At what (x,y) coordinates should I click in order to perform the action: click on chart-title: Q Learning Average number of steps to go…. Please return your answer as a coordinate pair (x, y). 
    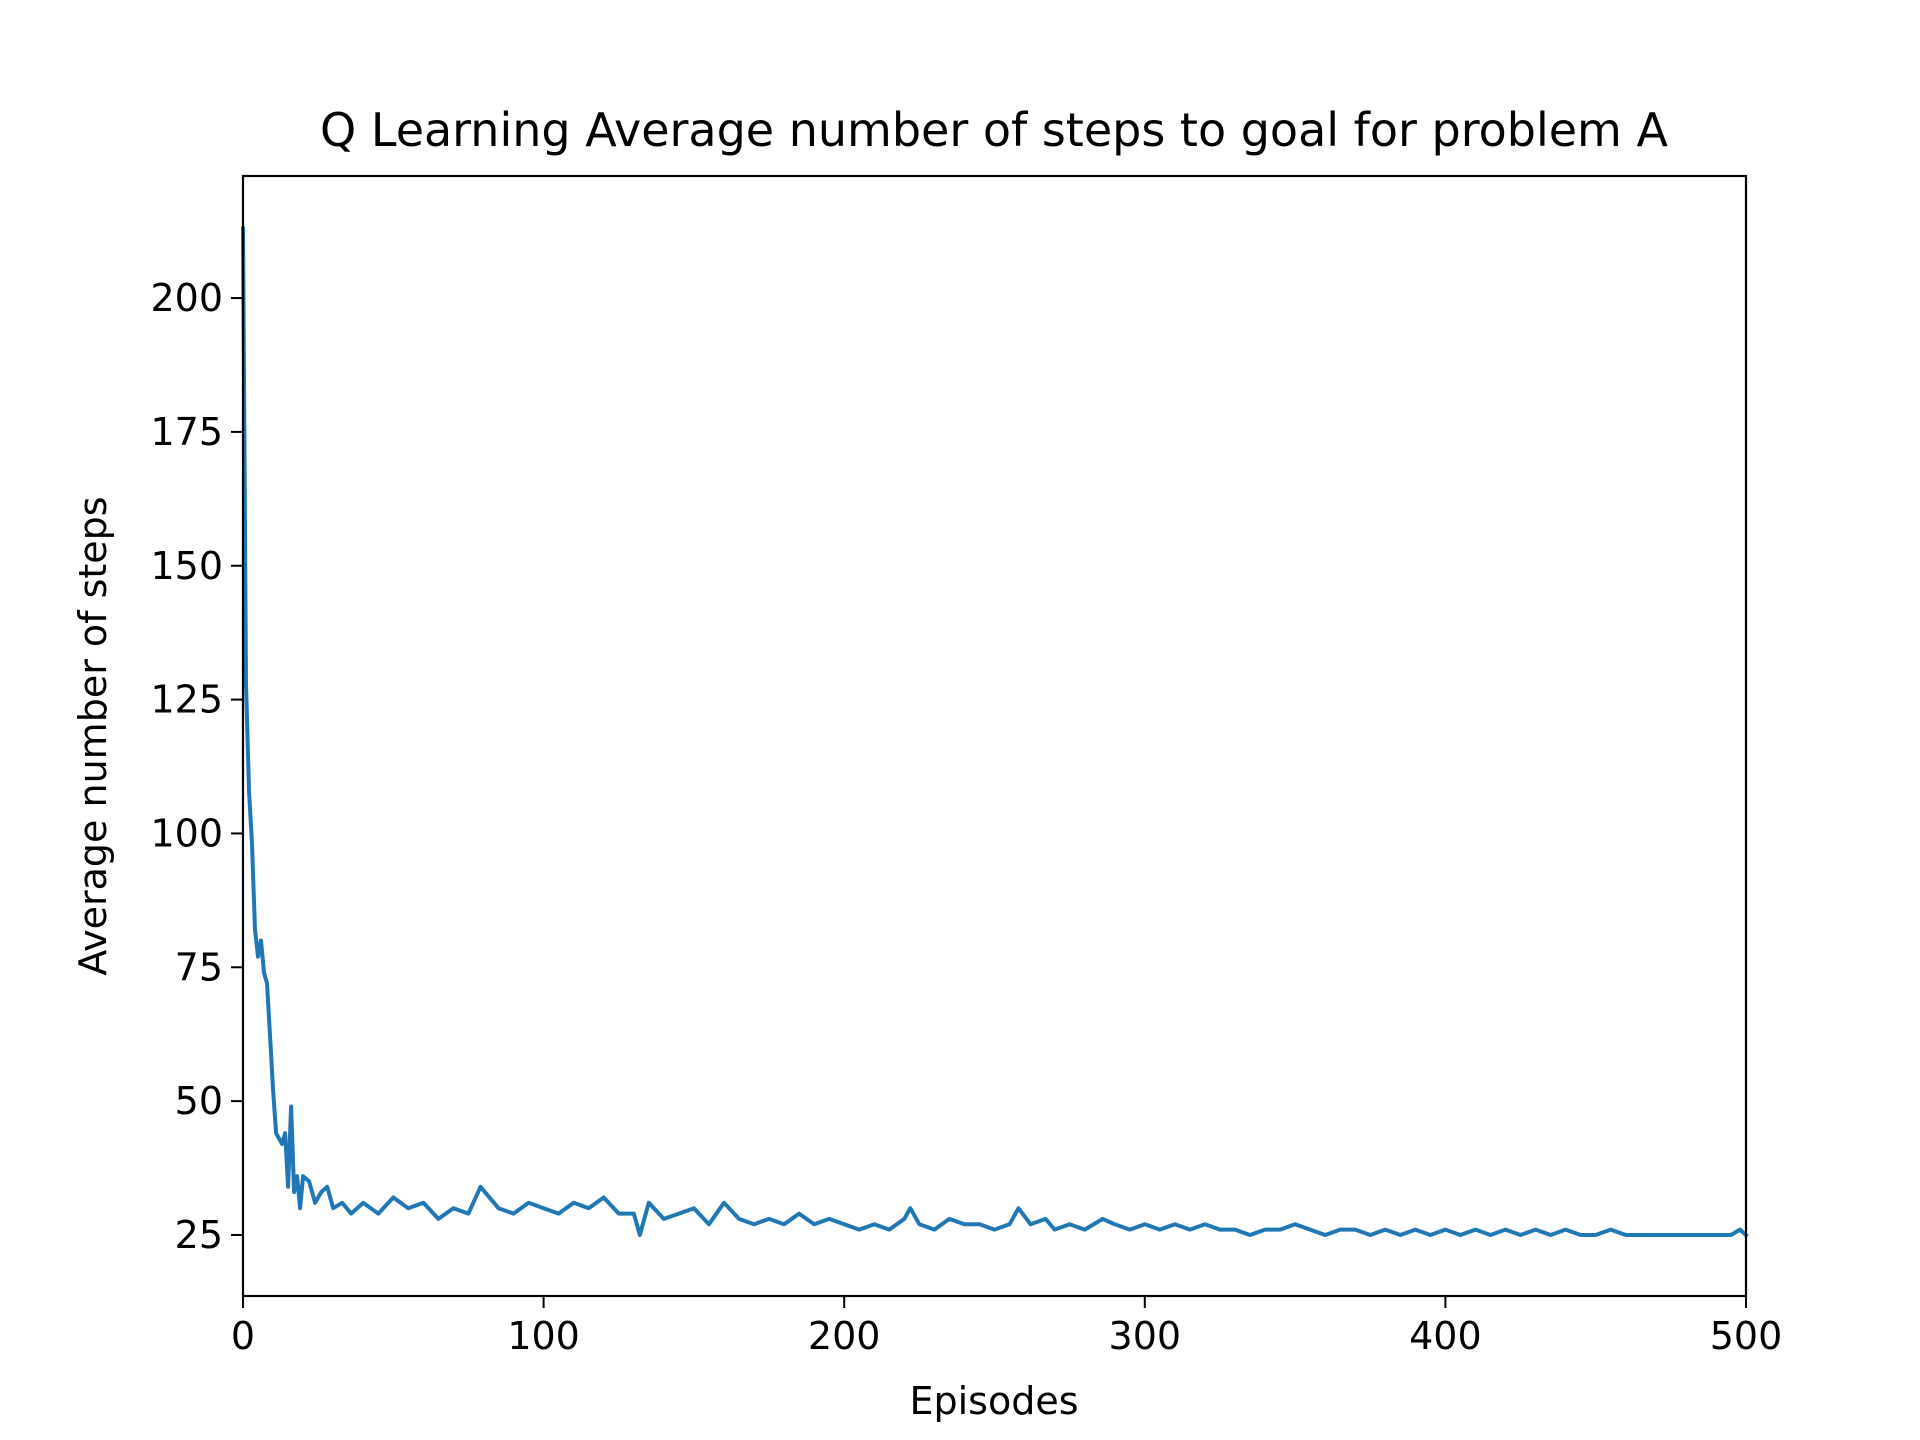
    Looking at the image, I should click on (994, 130).